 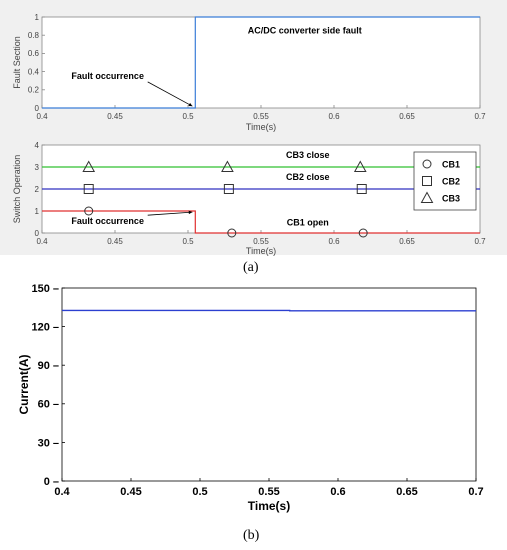 I want to click on y-tick-label: 2, so click(x=37, y=189).